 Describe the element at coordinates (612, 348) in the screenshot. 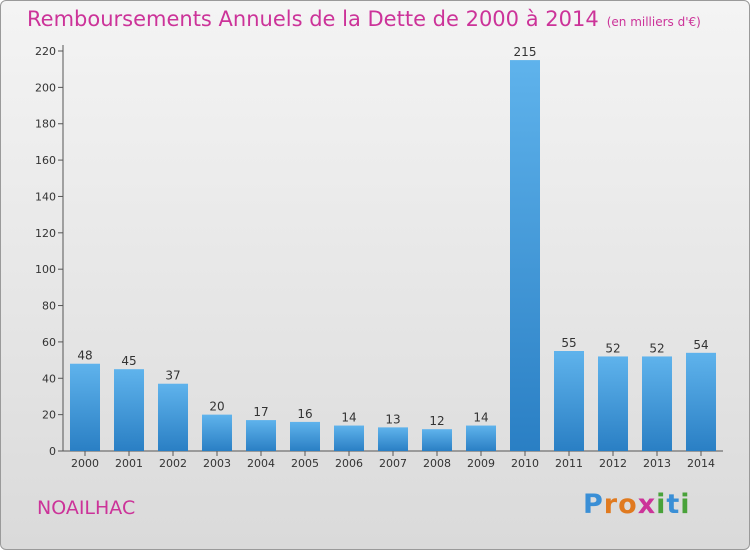

I see `value-label-2012: 52` at that location.